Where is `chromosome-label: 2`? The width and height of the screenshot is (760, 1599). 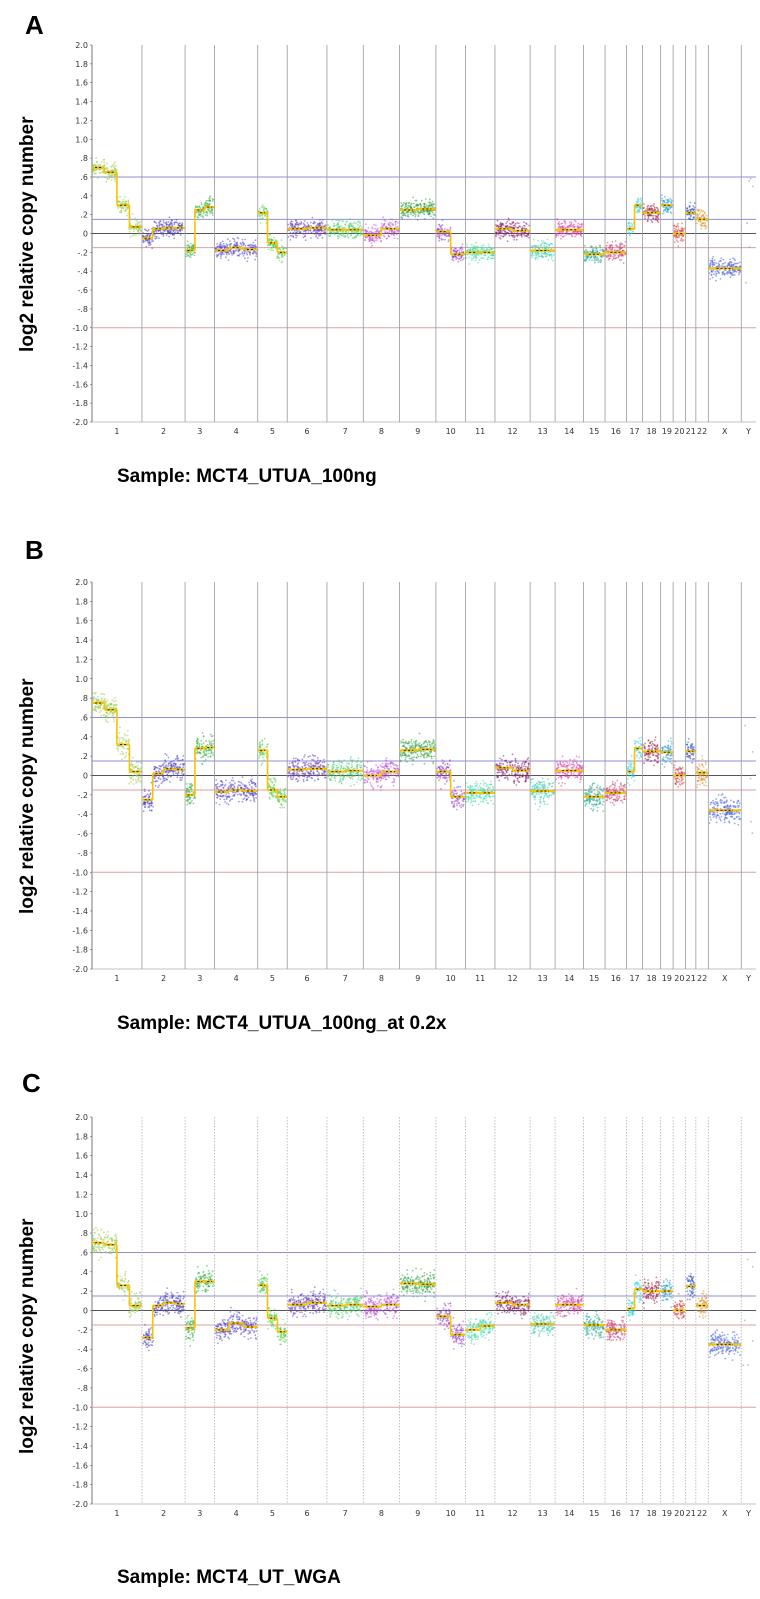 chromosome-label: 2 is located at coordinates (163, 431).